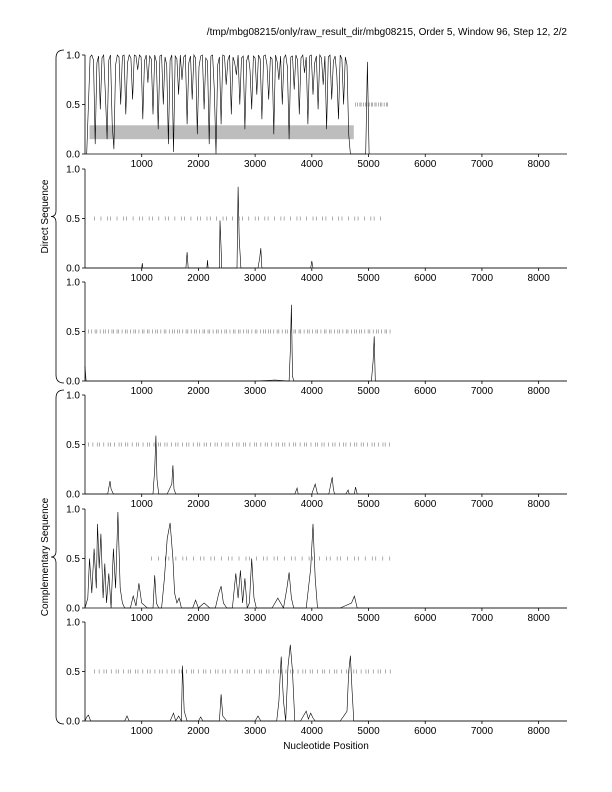 The image size is (612, 792). What do you see at coordinates (45, 216) in the screenshot?
I see `direct-sequence-label: Direct Sequence` at bounding box center [45, 216].